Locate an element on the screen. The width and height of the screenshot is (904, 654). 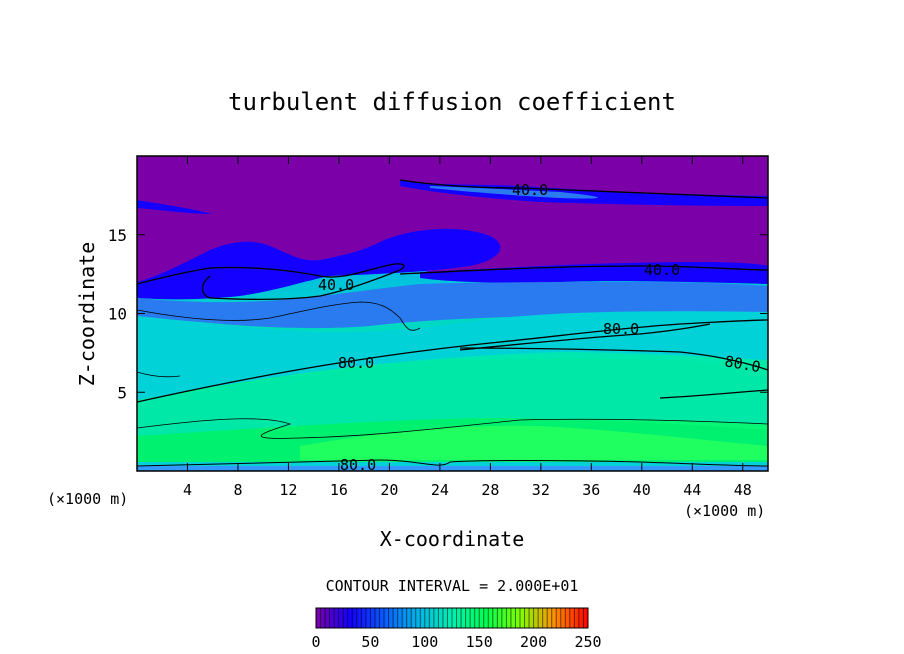
contour-label-80-right: 80.0 is located at coordinates (742, 364).